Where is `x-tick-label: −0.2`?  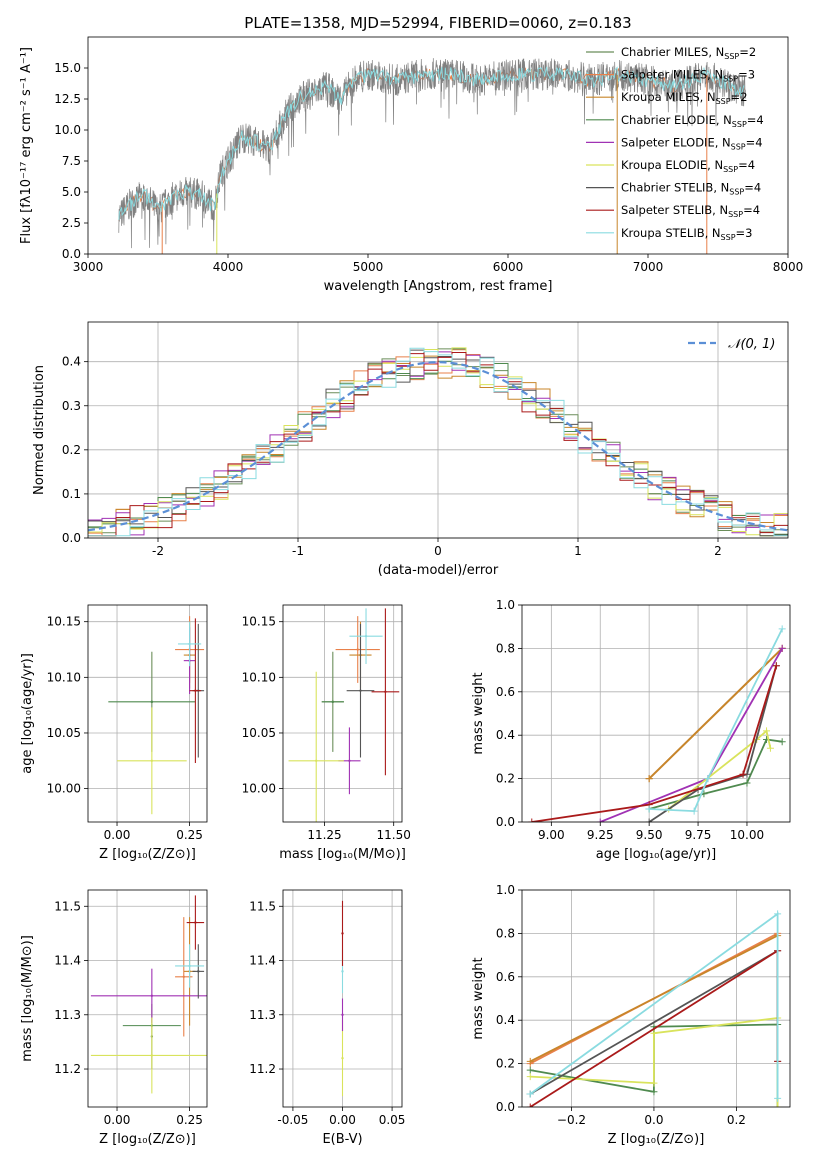
x-tick-label: −0.2 is located at coordinates (571, 1120).